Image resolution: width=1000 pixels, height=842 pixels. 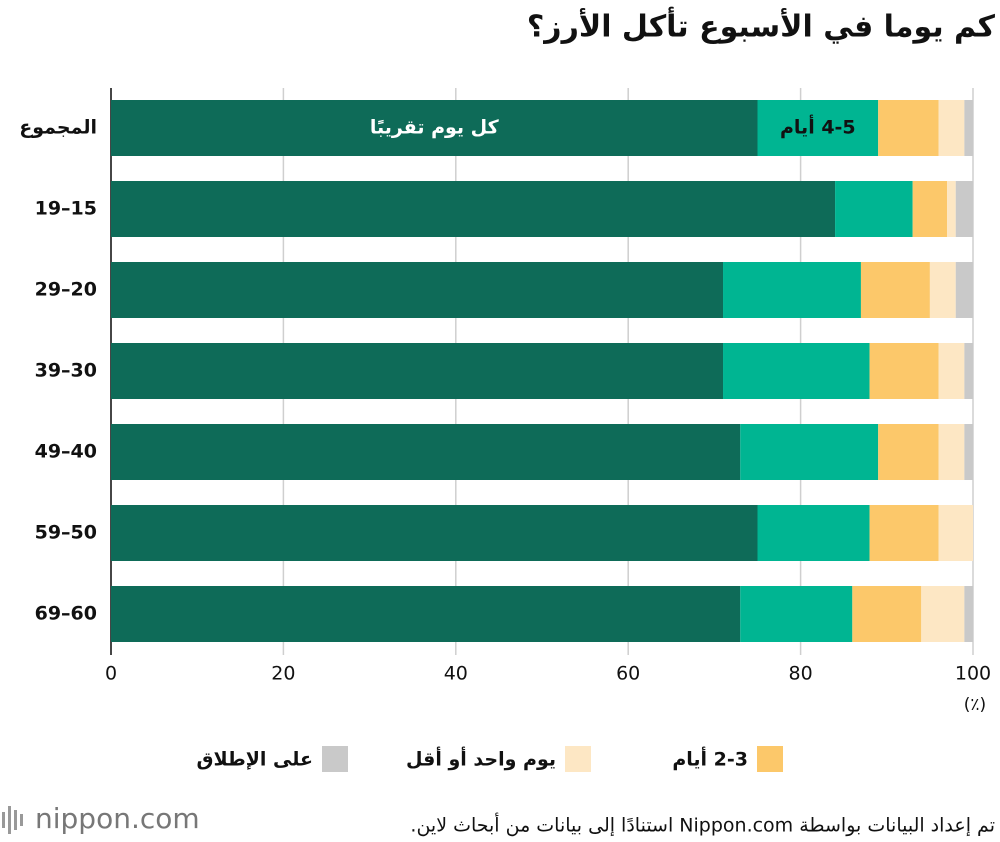 What do you see at coordinates (12, 820) in the screenshot?
I see `logo-icon` at bounding box center [12, 820].